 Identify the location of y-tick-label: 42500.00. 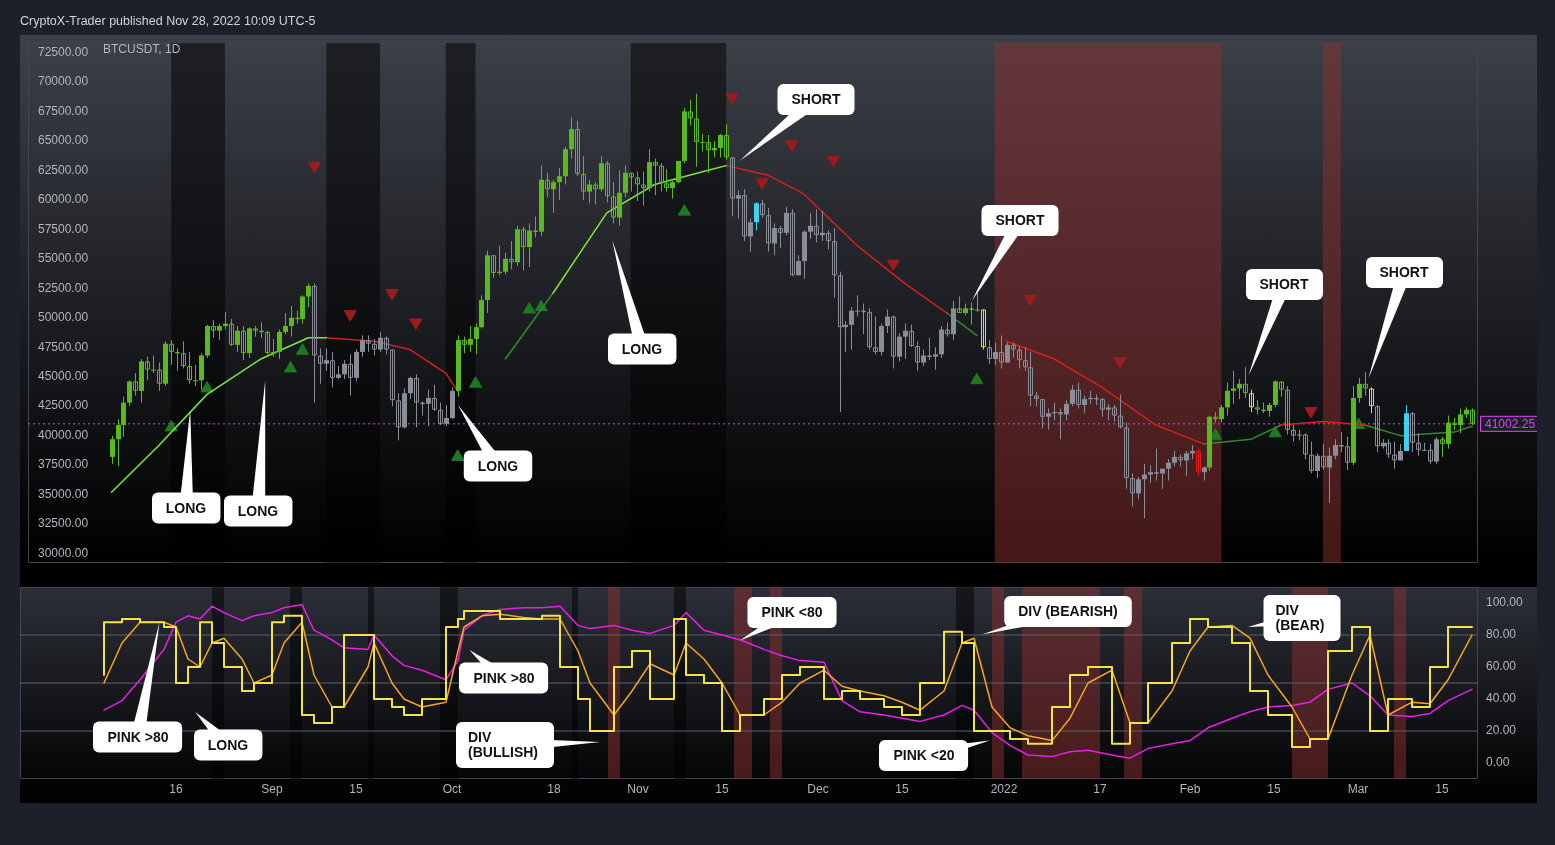
(63, 405).